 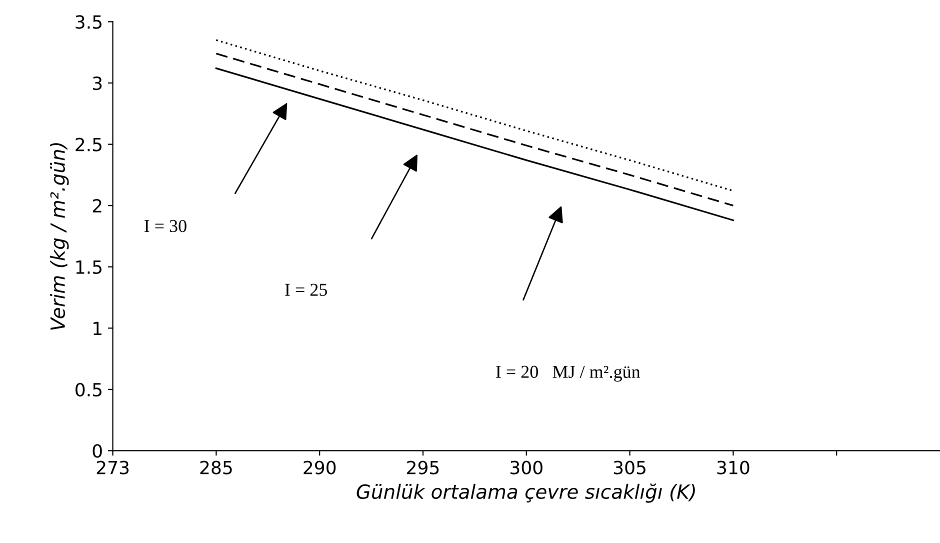 What do you see at coordinates (89, 145) in the screenshot?
I see `y-tick-label: 2.5` at bounding box center [89, 145].